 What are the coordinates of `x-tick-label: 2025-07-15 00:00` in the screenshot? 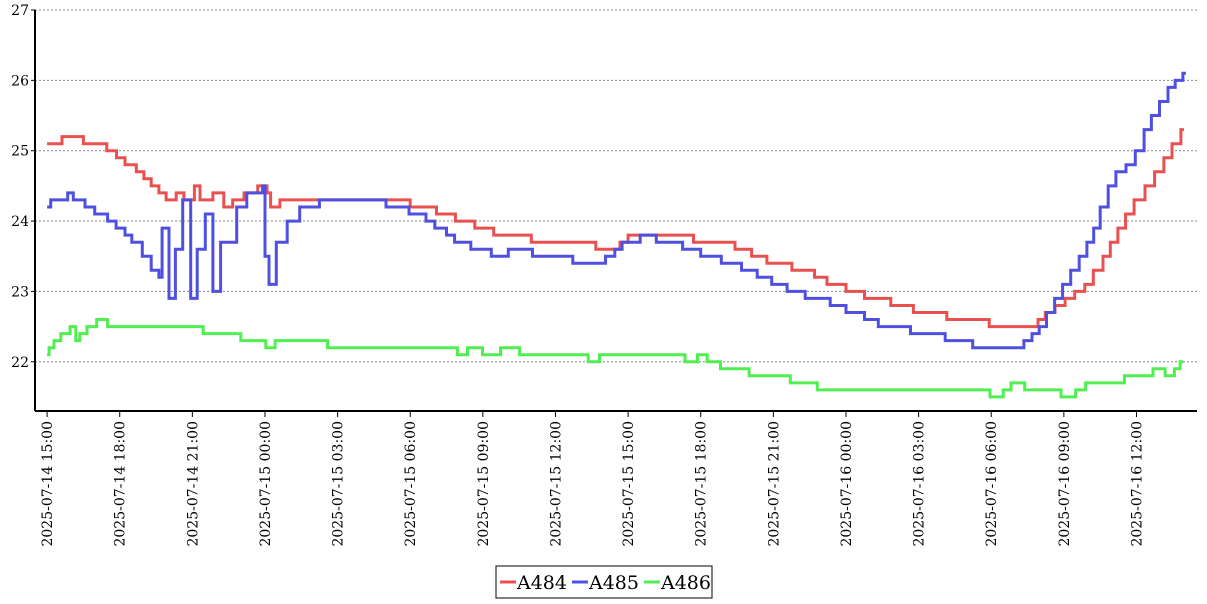 It's located at (266, 484).